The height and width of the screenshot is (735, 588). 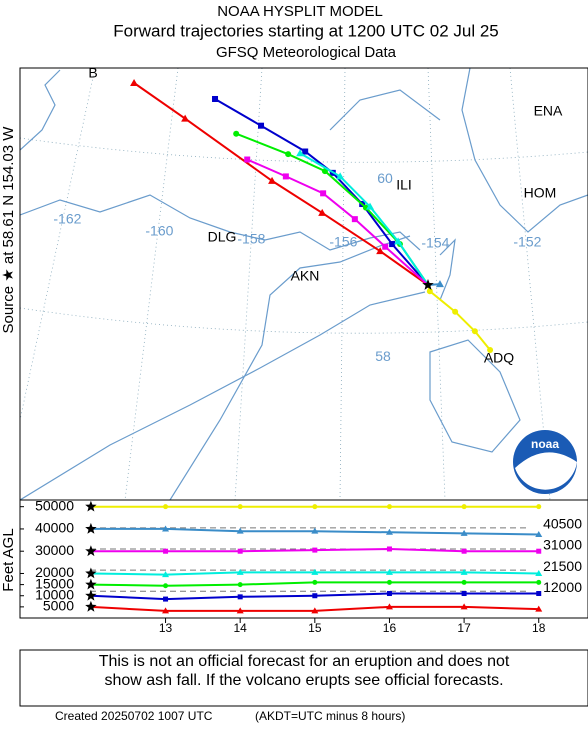 I want to click on x-tick-label: 17, so click(x=464, y=628).